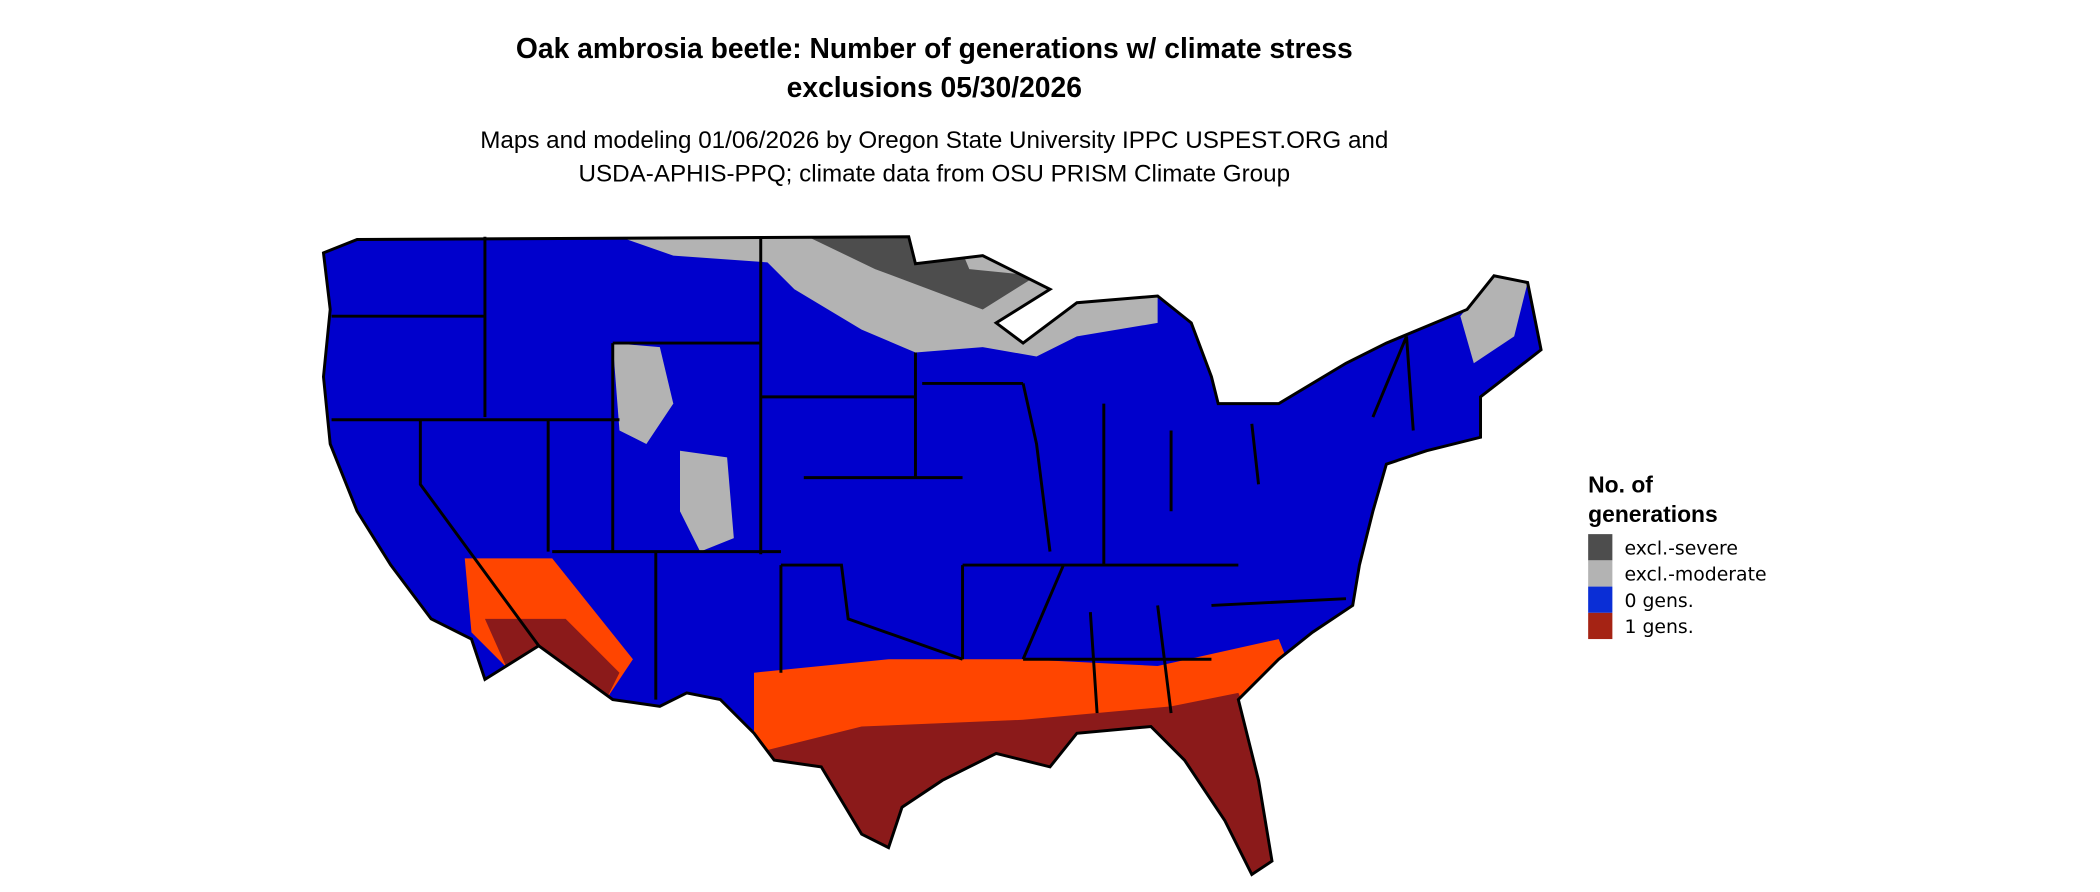 This screenshot has width=2100, height=892. I want to click on legend-swatch-excl-severe, so click(1600, 547).